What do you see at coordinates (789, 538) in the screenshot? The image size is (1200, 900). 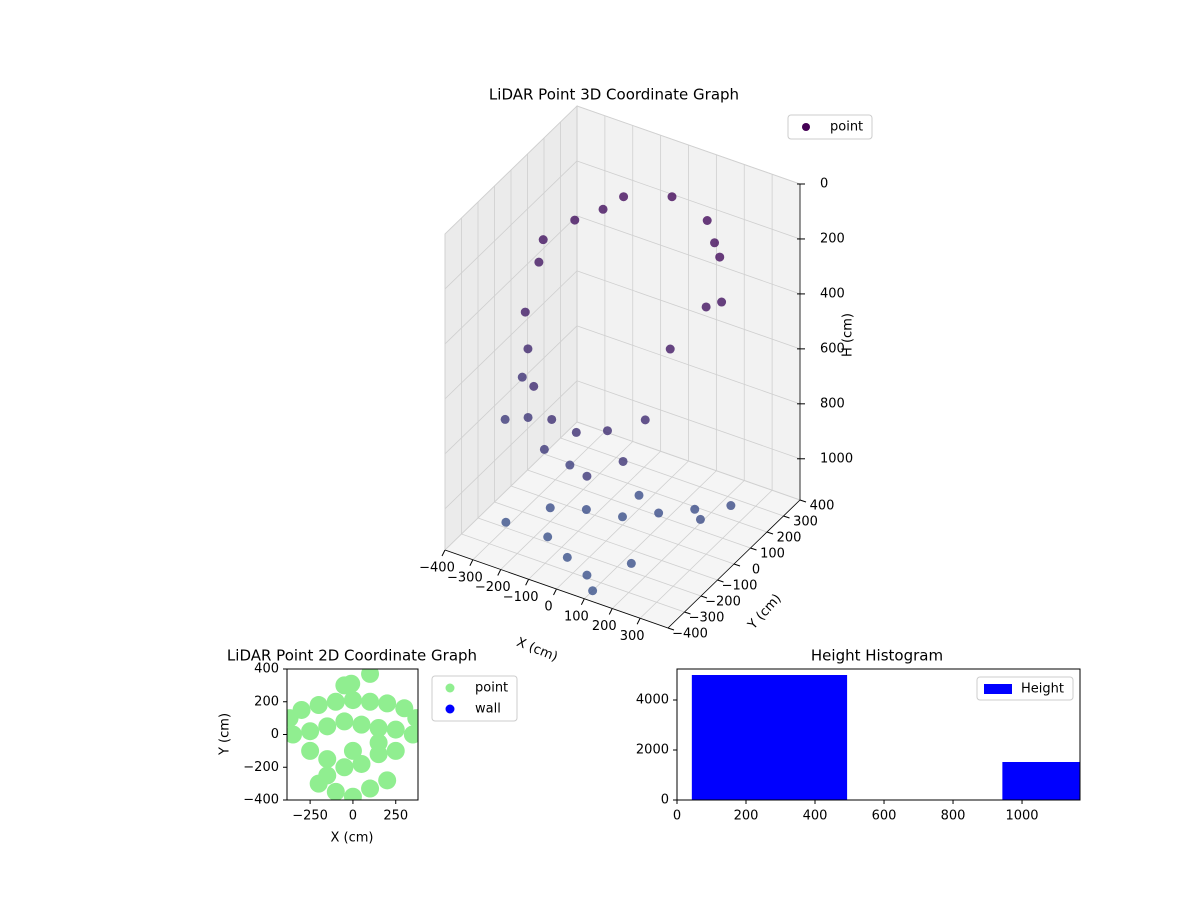 I see `y-tick-label: 200` at bounding box center [789, 538].